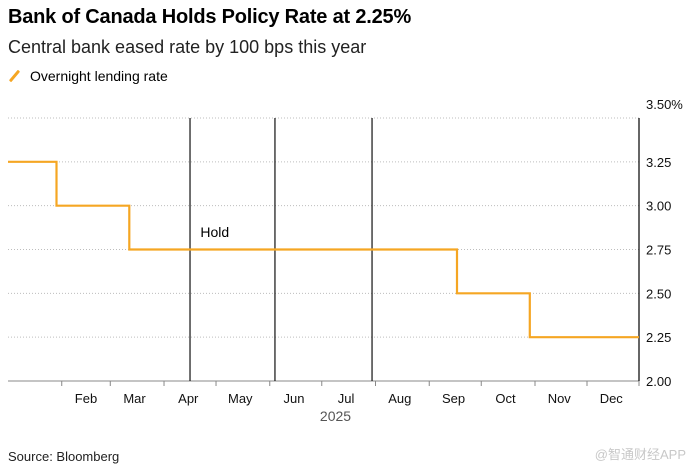 This screenshot has width=694, height=470. I want to click on x-tick-label: Mar, so click(134, 398).